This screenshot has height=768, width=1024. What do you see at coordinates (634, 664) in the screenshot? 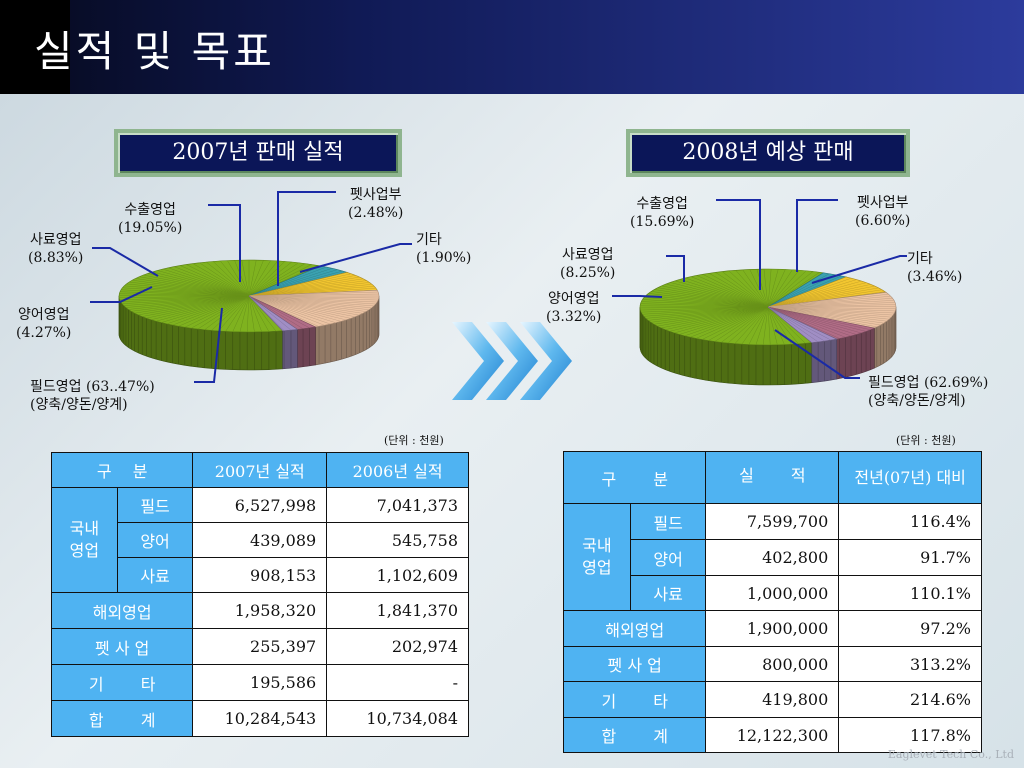
I see `row-label: 펫 사 업` at bounding box center [634, 664].